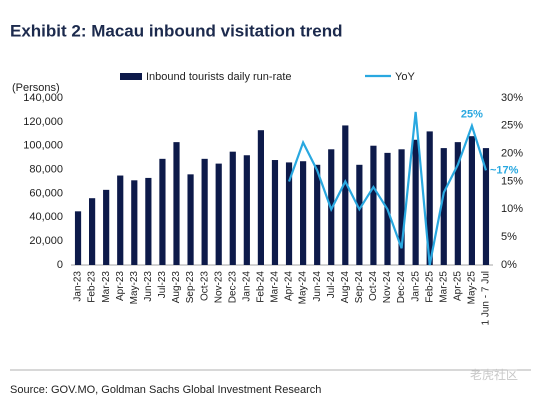 Image resolution: width=541 pixels, height=406 pixels. Describe the element at coordinates (387, 188) in the screenshot. I see `line` at that location.